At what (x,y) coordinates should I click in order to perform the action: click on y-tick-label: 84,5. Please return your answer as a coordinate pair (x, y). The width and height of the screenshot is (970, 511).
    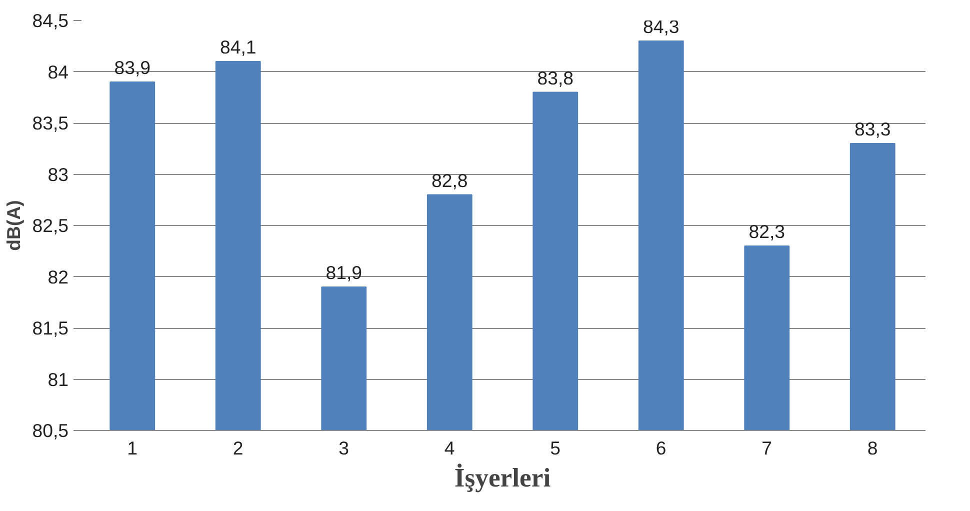
    Looking at the image, I should click on (50, 20).